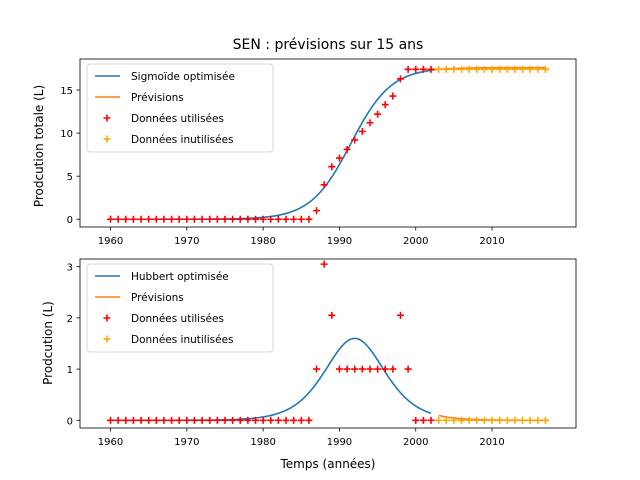 Image resolution: width=640 pixels, height=480 pixels. What do you see at coordinates (139, 98) in the screenshot?
I see `sigmoid-chart-legend-item: Prévisions` at bounding box center [139, 98].